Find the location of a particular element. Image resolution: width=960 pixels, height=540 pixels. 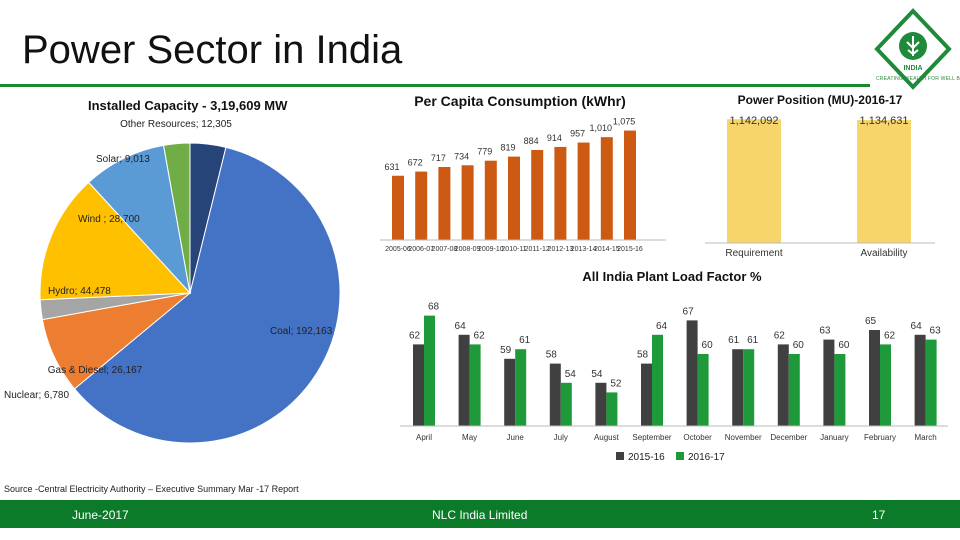

percapita-tick-label: 2006-07 is located at coordinates (421, 249).